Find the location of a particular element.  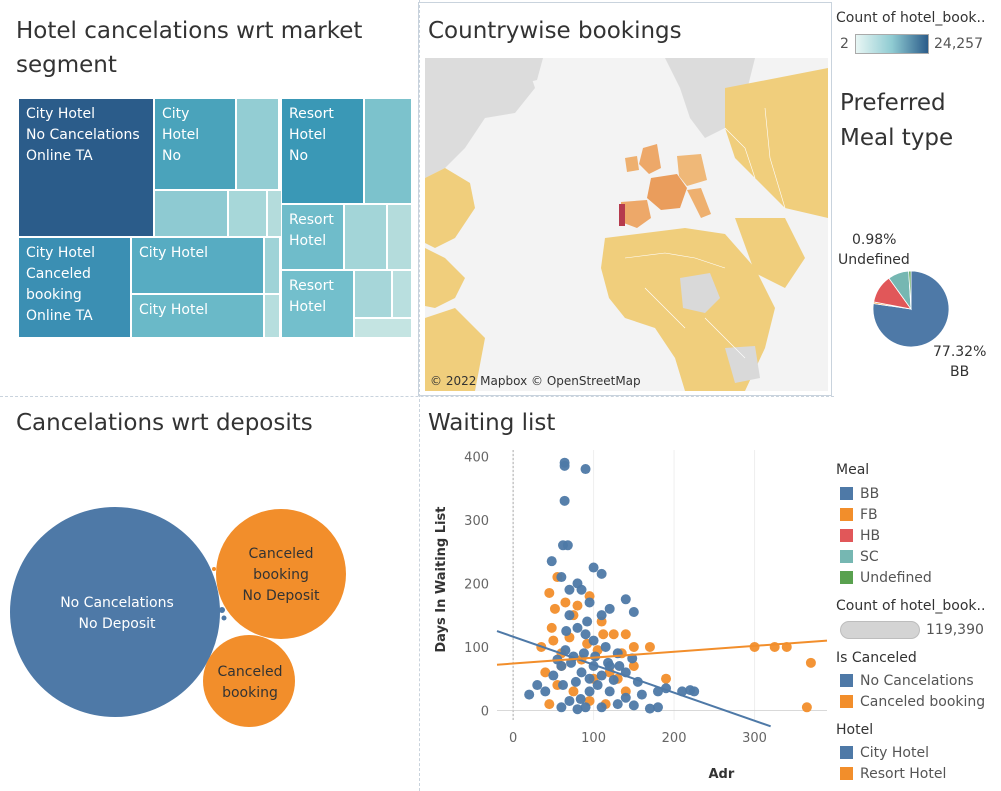

greenland-land is located at coordinates (528, 71).